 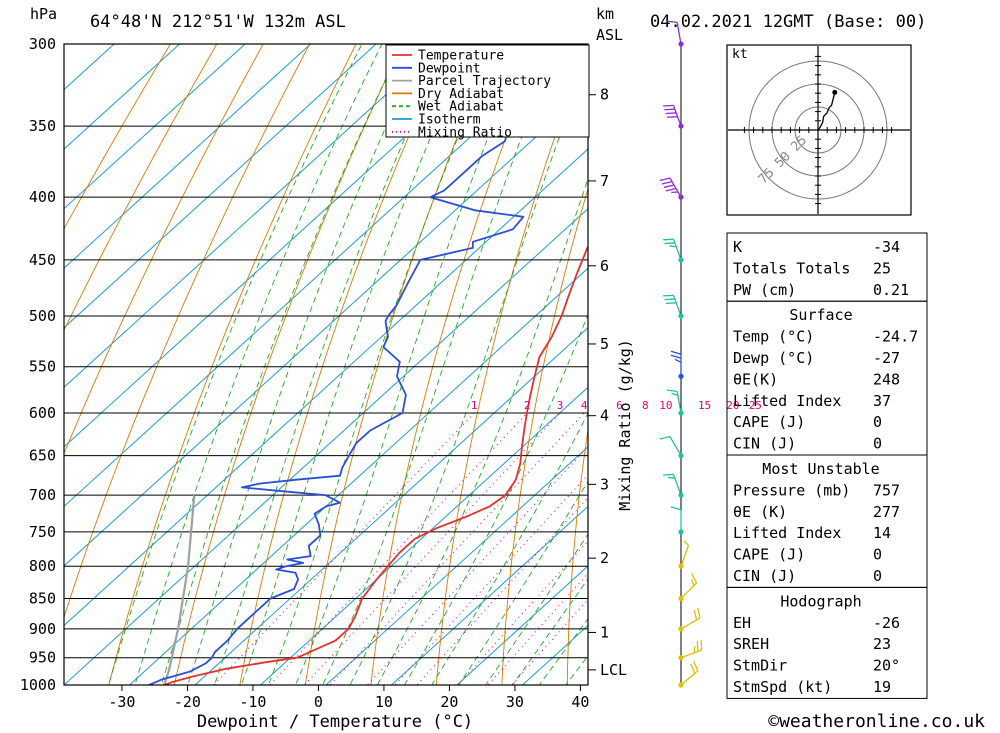 What do you see at coordinates (42, 566) in the screenshot?
I see `pressure-tick-label: 800` at bounding box center [42, 566].